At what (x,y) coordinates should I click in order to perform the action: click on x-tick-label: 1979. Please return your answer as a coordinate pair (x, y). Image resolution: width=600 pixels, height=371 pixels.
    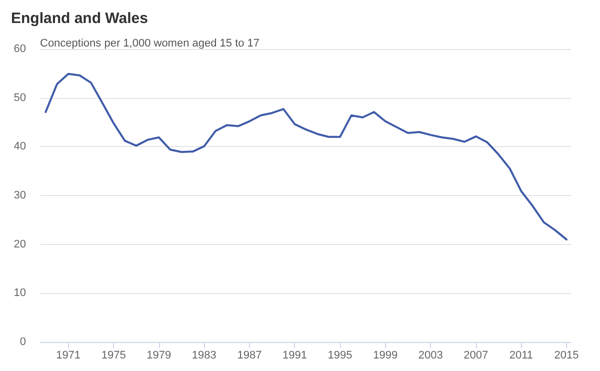
    Looking at the image, I should click on (159, 356).